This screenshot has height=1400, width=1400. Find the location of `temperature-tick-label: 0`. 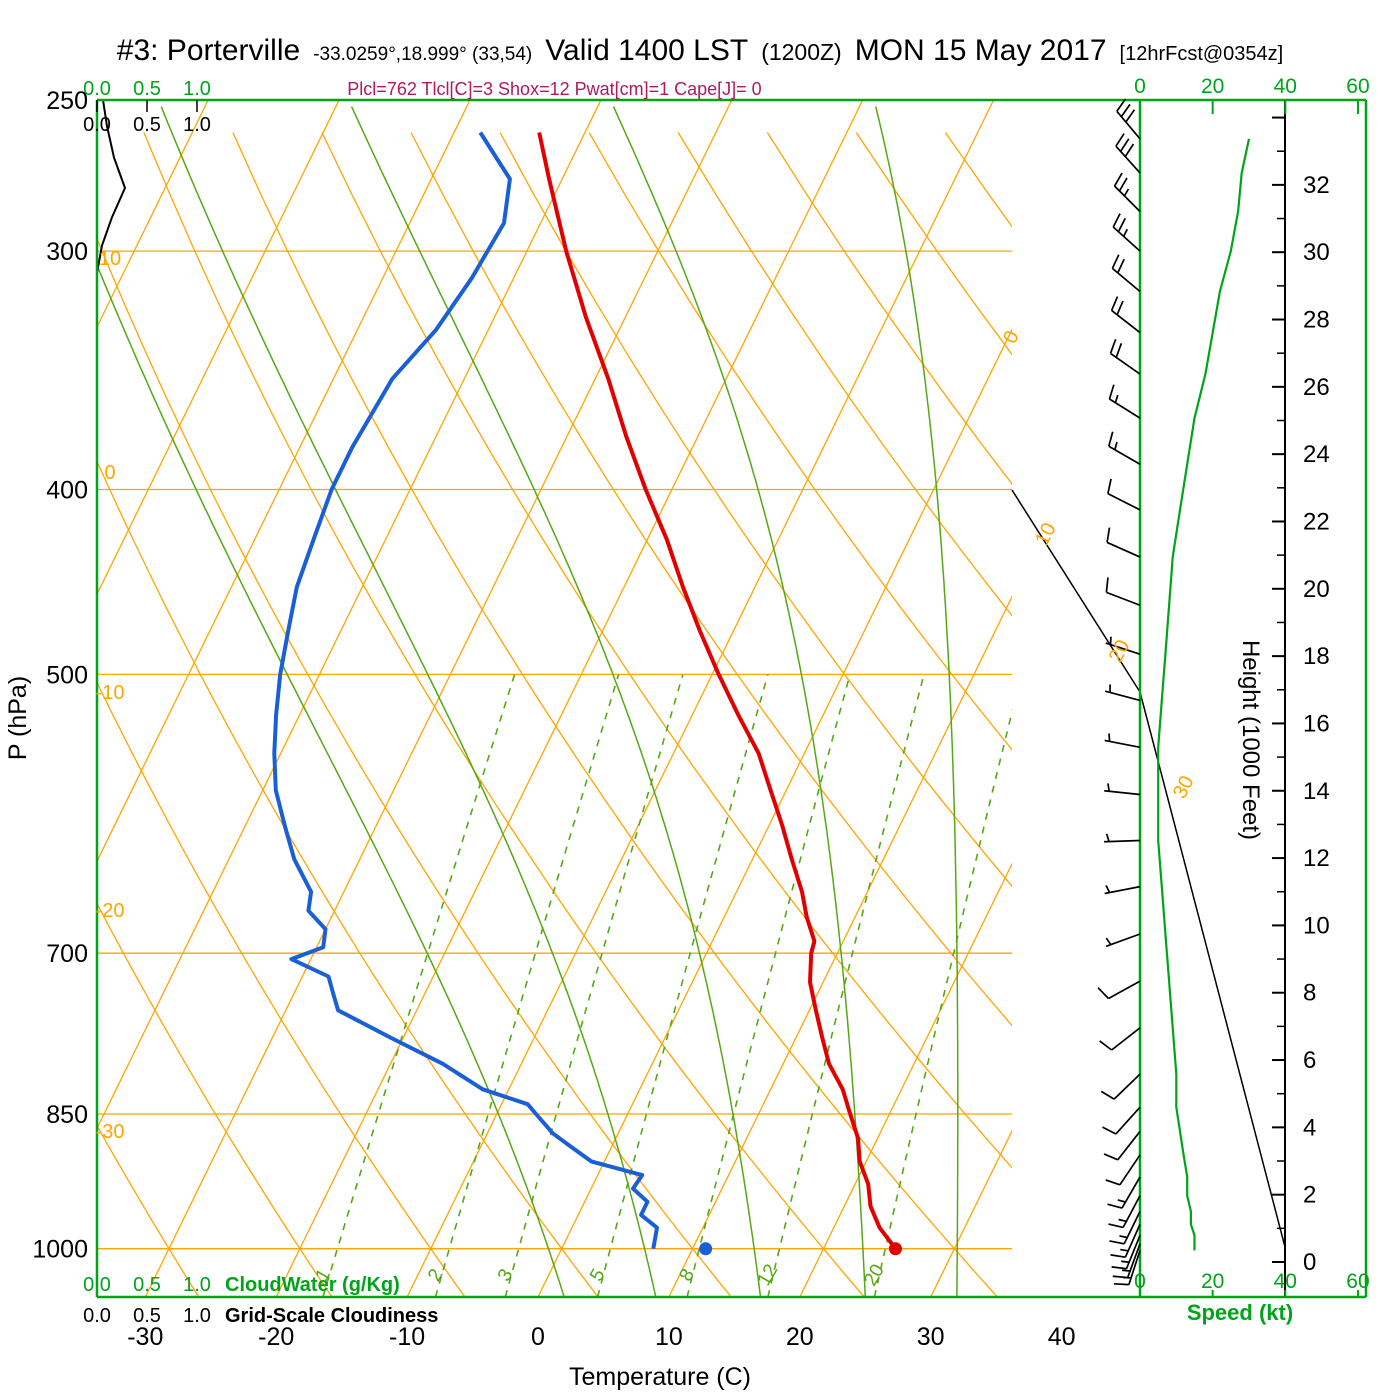

temperature-tick-label: 0 is located at coordinates (538, 1337).